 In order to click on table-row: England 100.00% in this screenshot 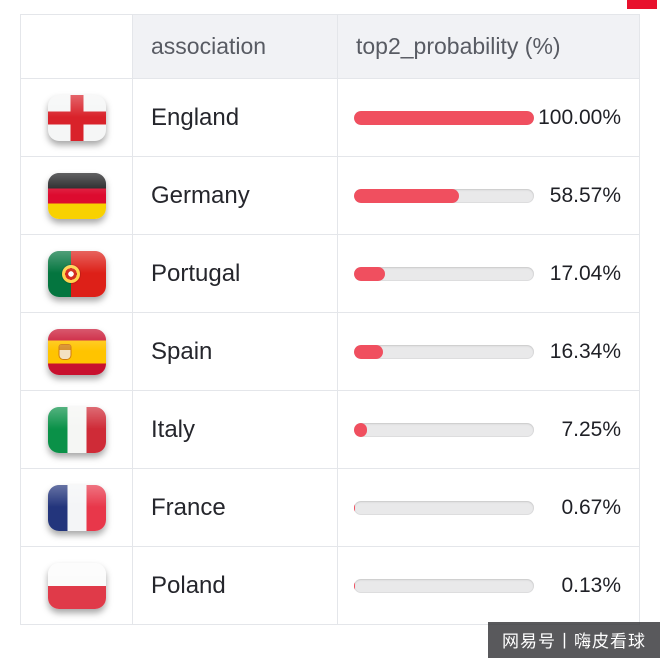, I will do `click(330, 118)`.